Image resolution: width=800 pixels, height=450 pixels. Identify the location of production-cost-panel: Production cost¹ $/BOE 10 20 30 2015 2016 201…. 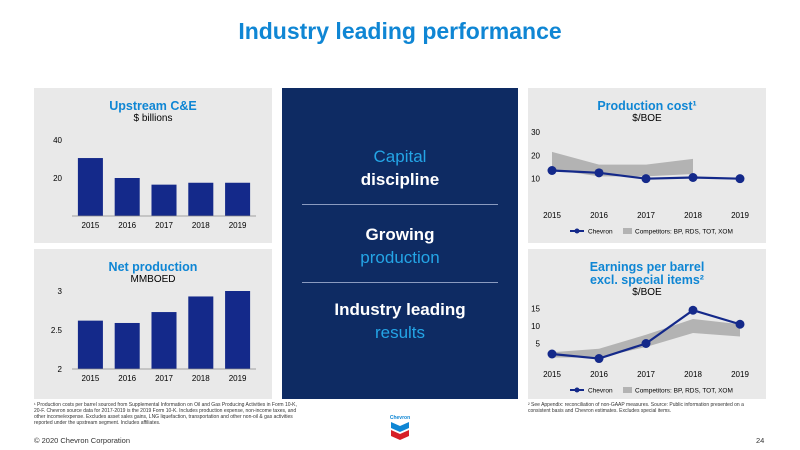
(647, 165).